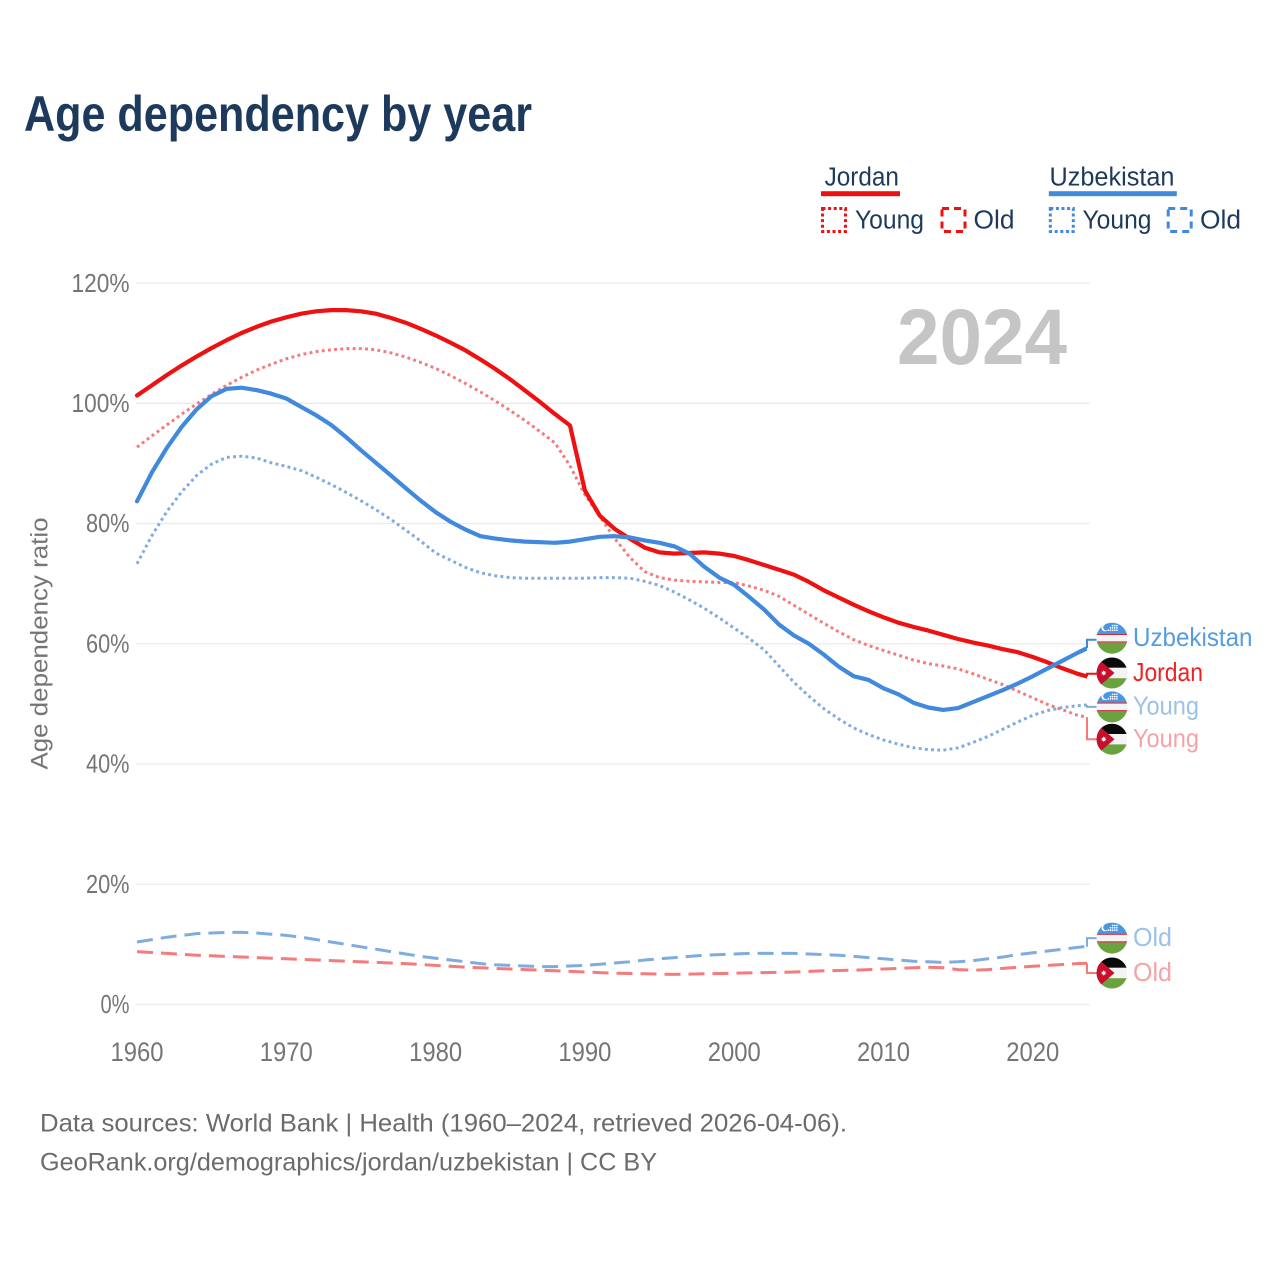 Image resolution: width=1280 pixels, height=1280 pixels. Describe the element at coordinates (584, 1052) in the screenshot. I see `svg-text: 1990` at that location.